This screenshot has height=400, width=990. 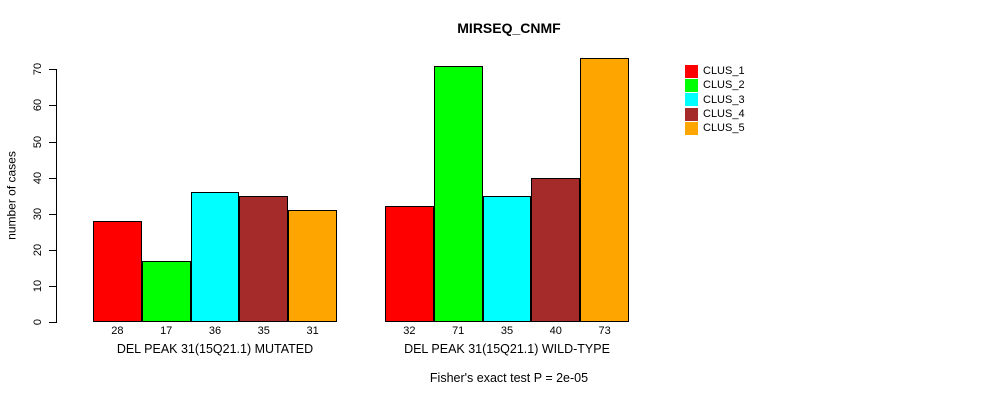 What do you see at coordinates (11, 195) in the screenshot?
I see `y-axis-title: number of cases` at bounding box center [11, 195].